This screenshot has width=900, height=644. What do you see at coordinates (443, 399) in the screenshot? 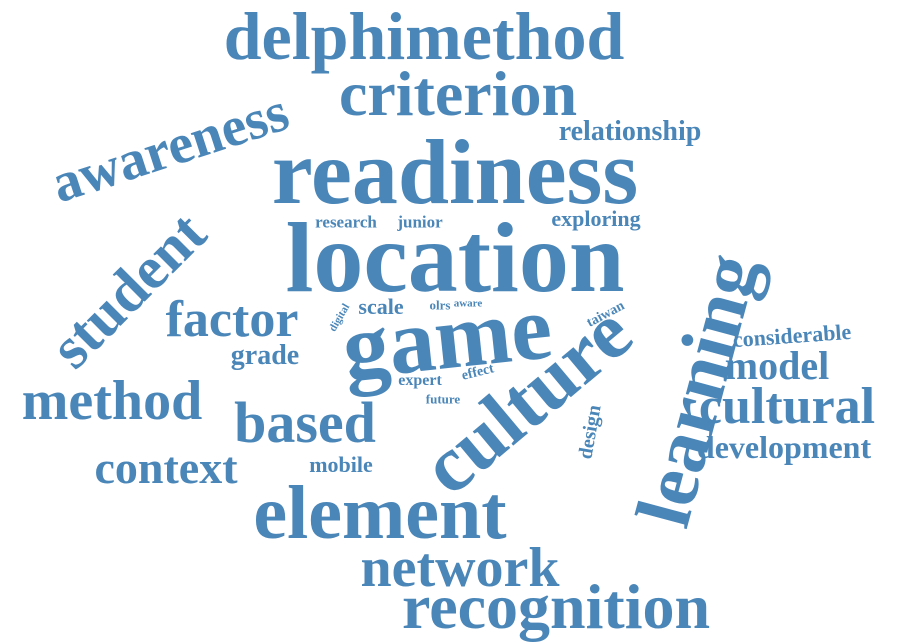
I see `word-future: future` at bounding box center [443, 399].